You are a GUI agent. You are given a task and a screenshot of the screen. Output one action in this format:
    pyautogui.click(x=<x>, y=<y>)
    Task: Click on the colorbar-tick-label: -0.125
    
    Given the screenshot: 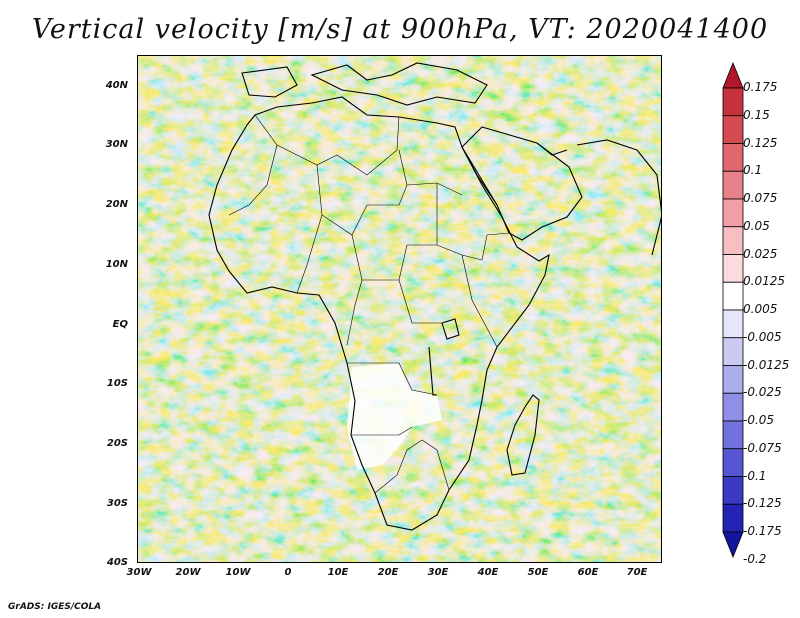 What is the action you would take?
    pyautogui.click(x=762, y=503)
    